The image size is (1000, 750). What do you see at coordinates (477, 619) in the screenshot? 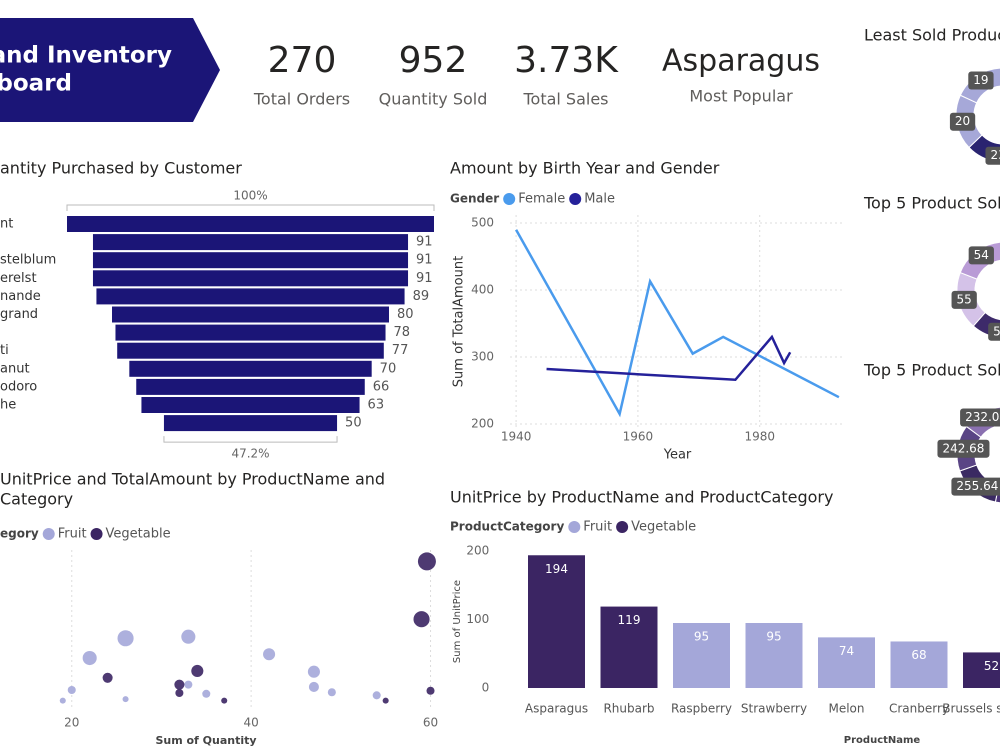
I see `y-tick-label: 100` at bounding box center [477, 619].